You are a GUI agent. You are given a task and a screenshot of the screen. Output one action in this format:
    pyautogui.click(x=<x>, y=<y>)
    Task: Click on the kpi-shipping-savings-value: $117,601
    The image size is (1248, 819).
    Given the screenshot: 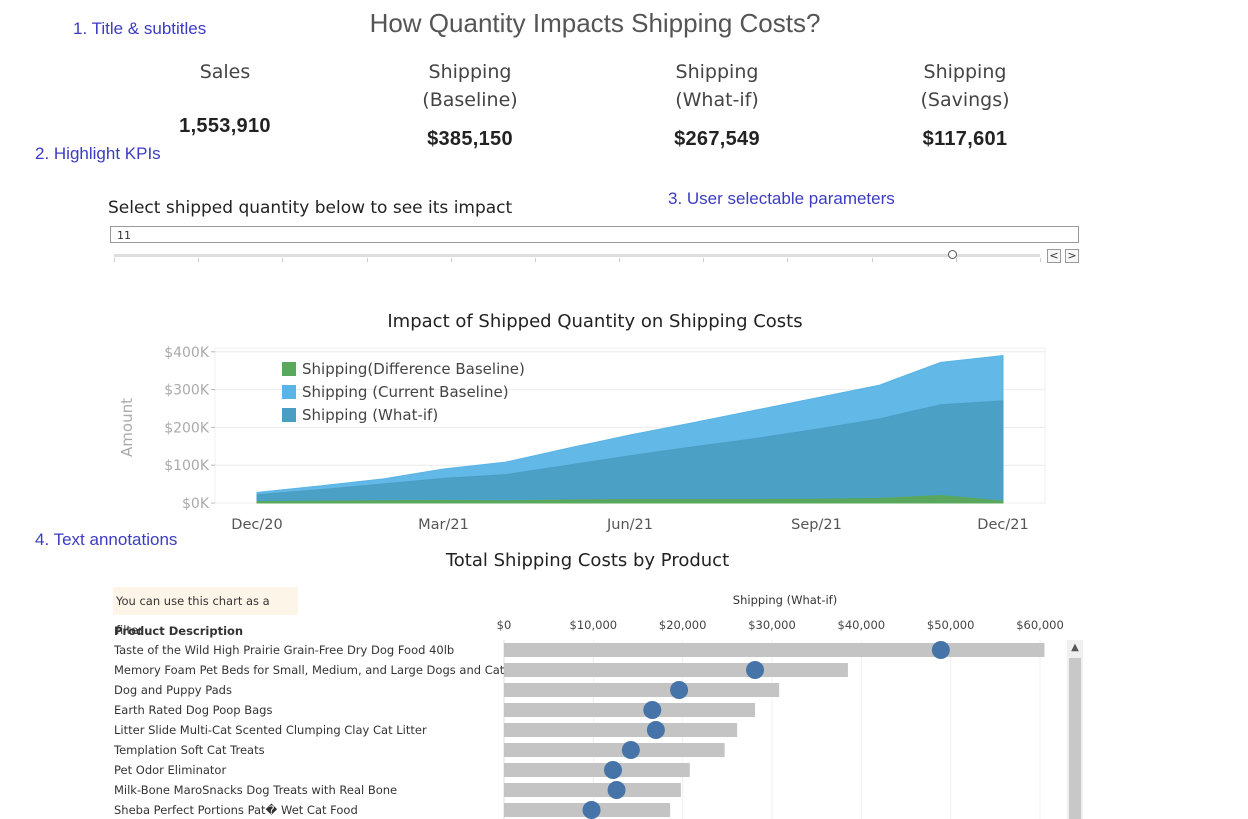 What is the action you would take?
    pyautogui.click(x=965, y=139)
    